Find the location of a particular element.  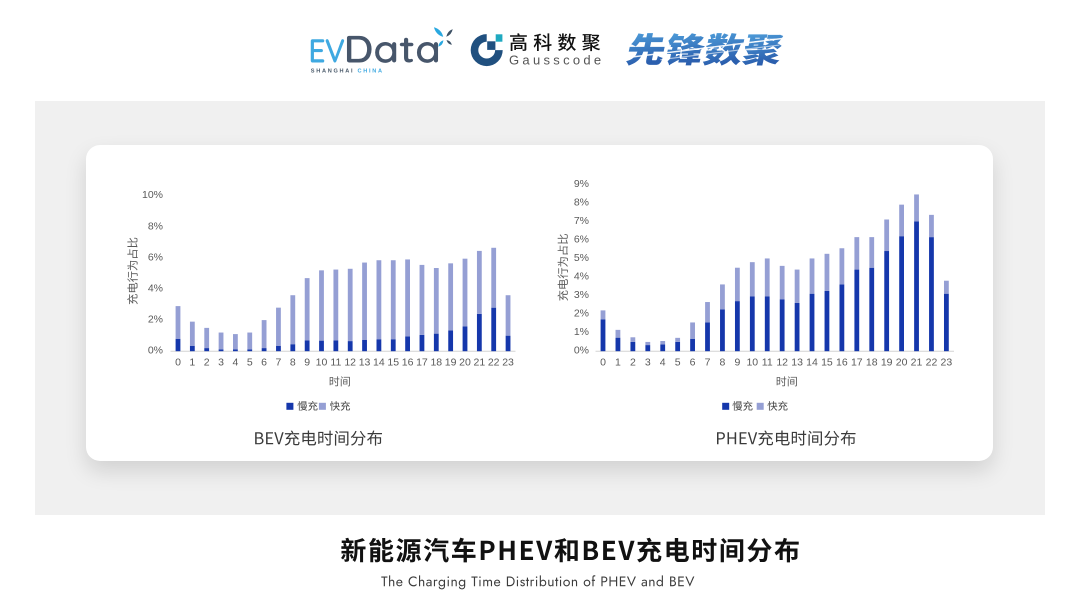

svg-text: Gausscode is located at coordinates (556, 60).